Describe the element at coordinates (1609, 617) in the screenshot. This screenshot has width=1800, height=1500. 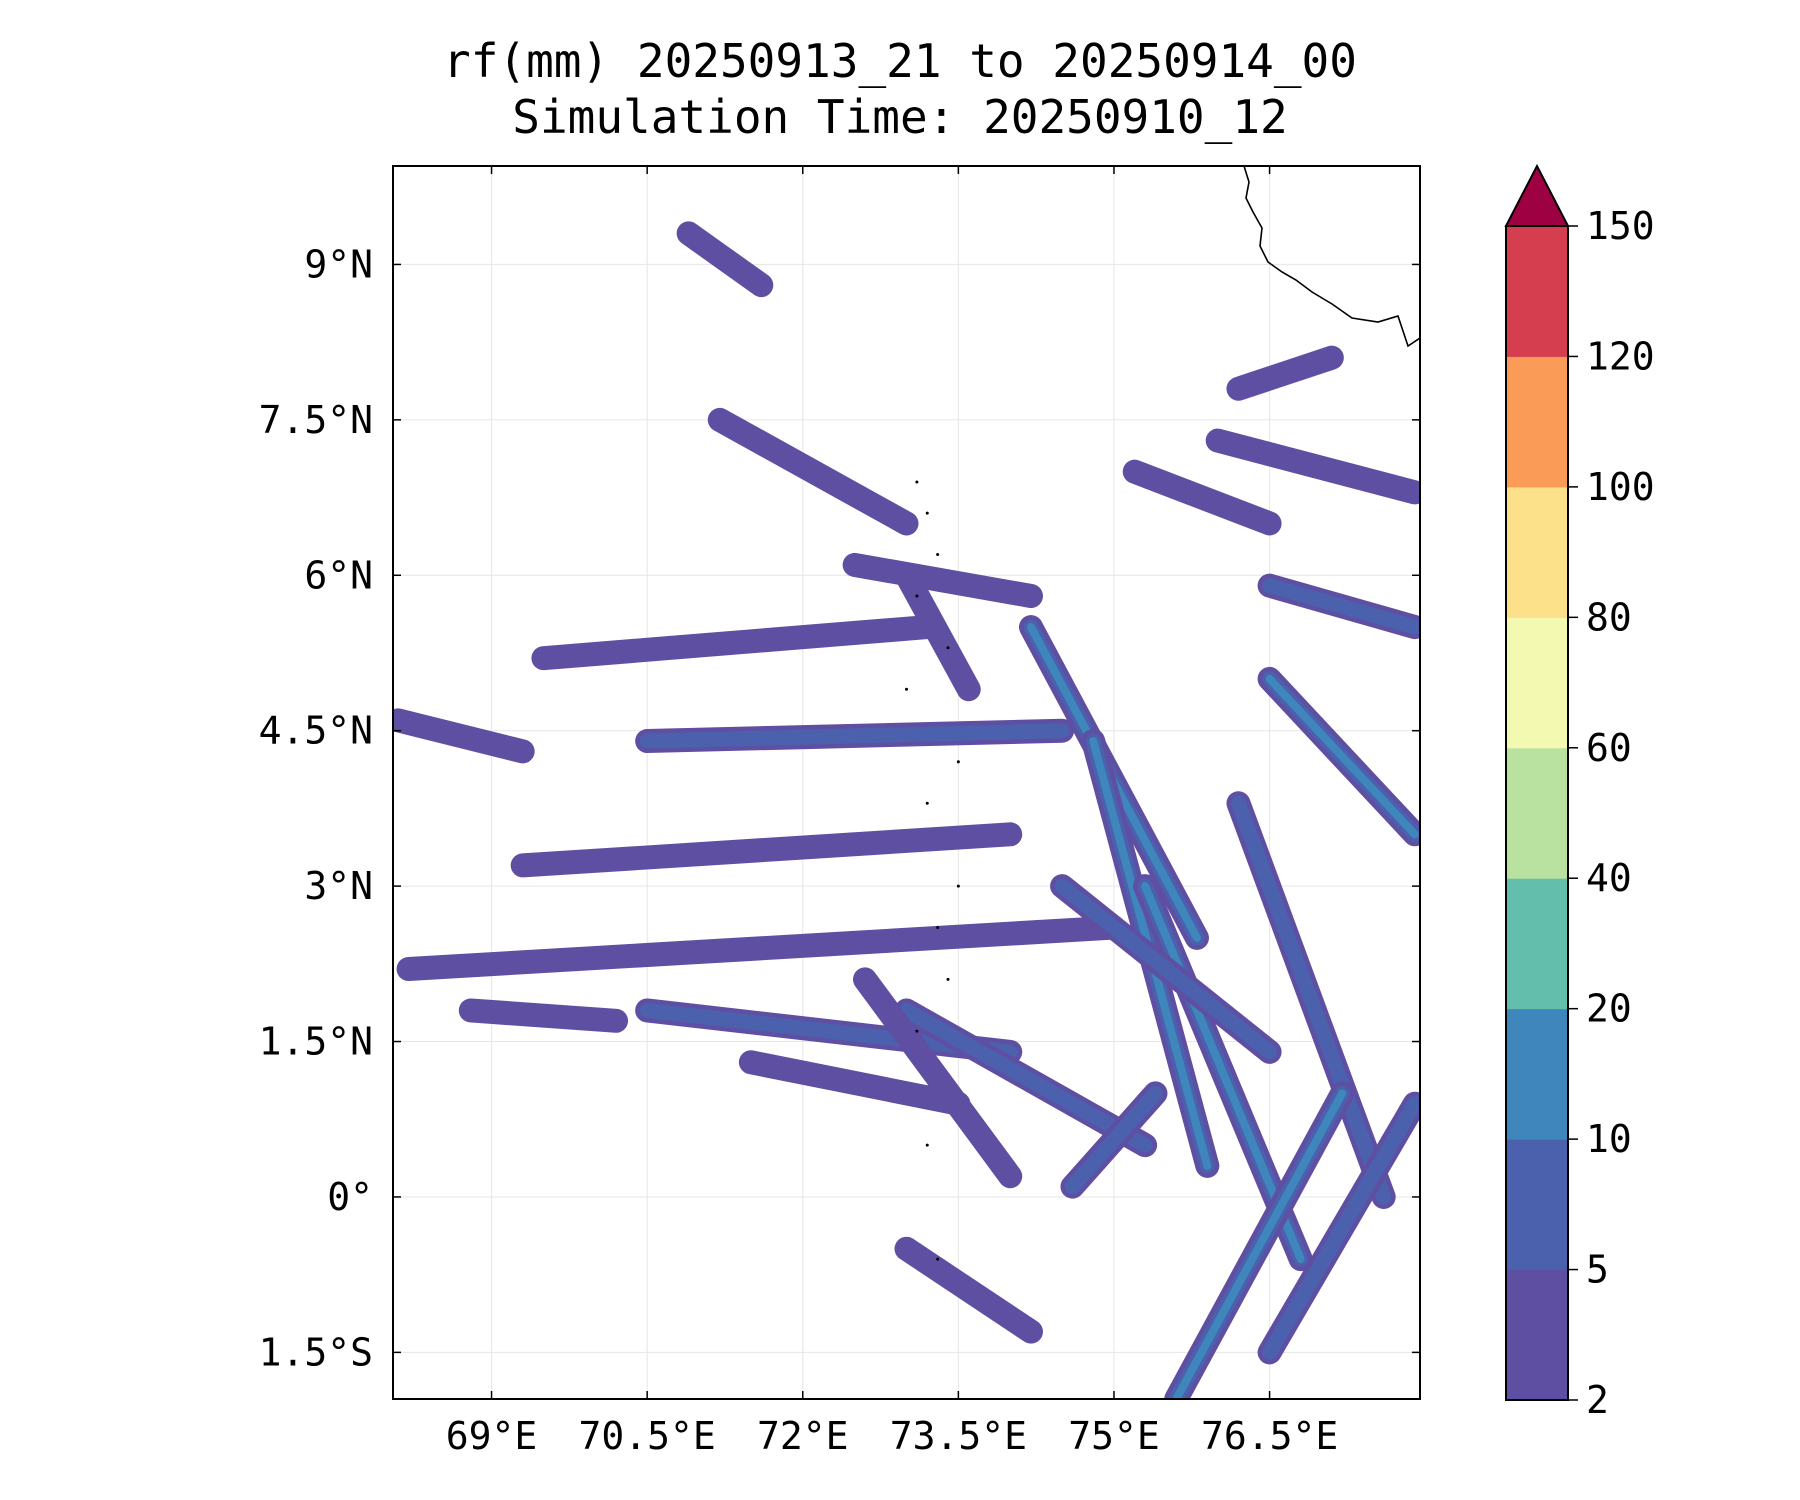
I see `colorbar-tick-label: 80` at that location.